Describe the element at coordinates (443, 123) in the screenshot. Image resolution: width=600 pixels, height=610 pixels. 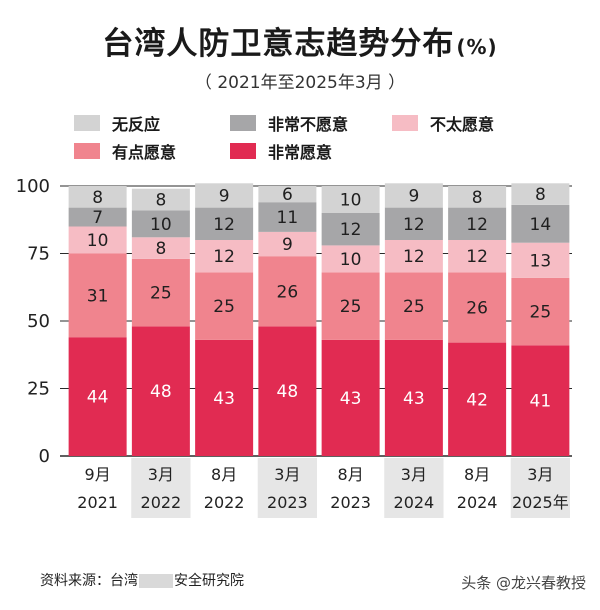
I see `legend-item-not-very-willing: 不太愿意` at that location.